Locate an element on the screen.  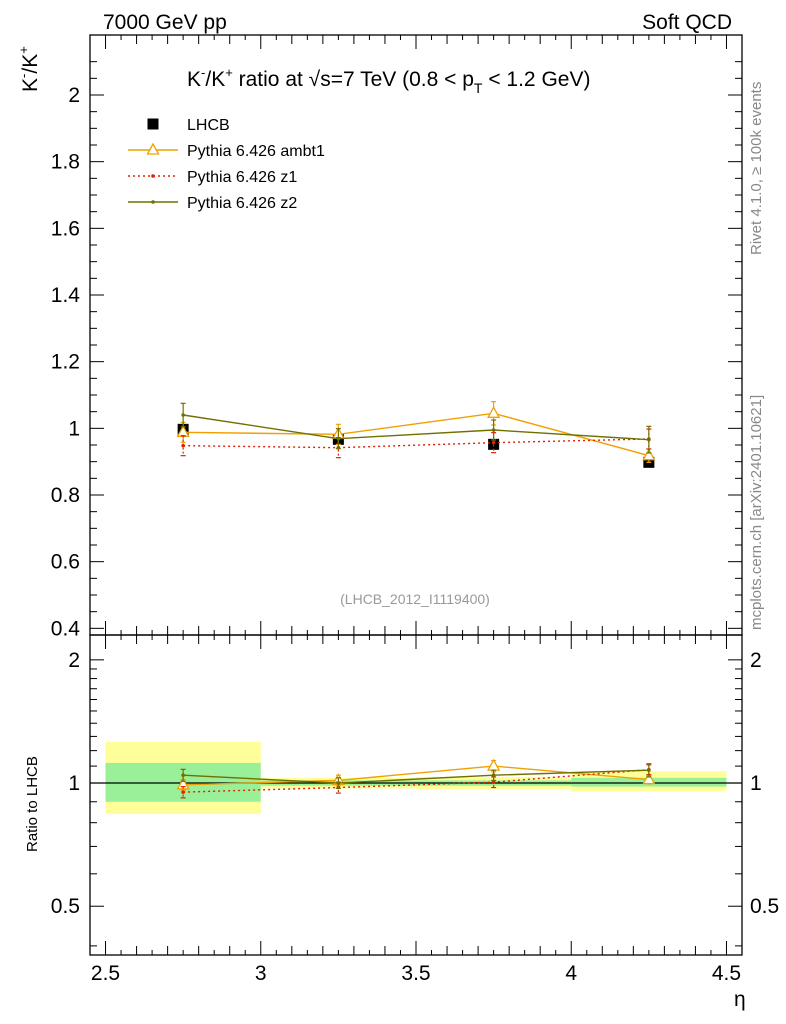
y-tick-label: 1.4 is located at coordinates (66, 295).